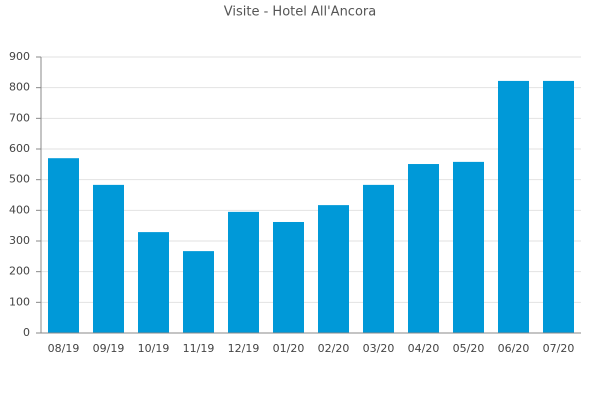 The image size is (600, 400). Describe the element at coordinates (379, 348) in the screenshot. I see `x-tick-label: 03/20` at that location.